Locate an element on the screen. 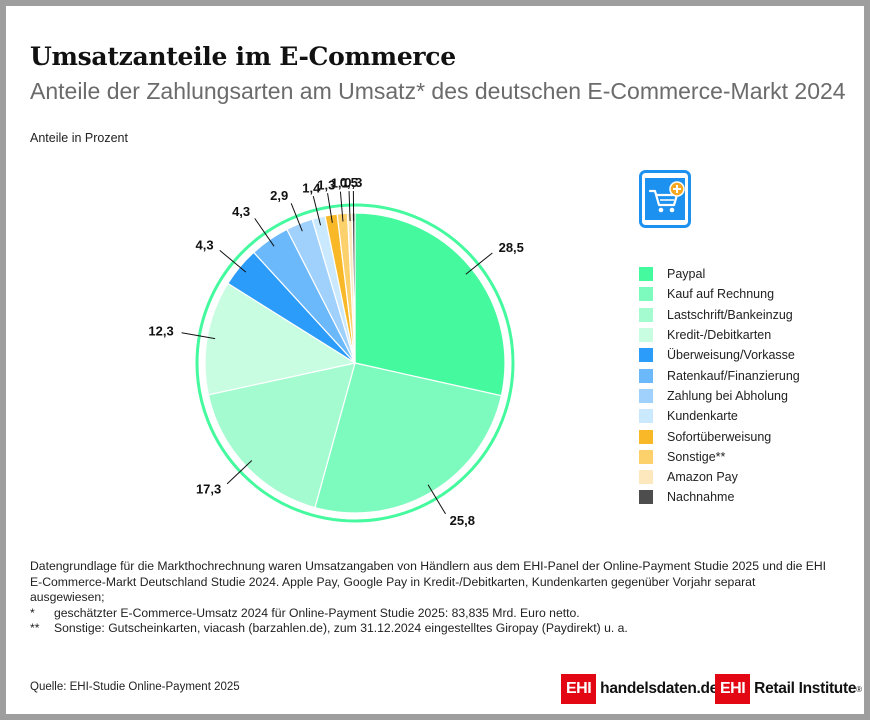  leader-line-kredit-debitkarten is located at coordinates (198, 336).